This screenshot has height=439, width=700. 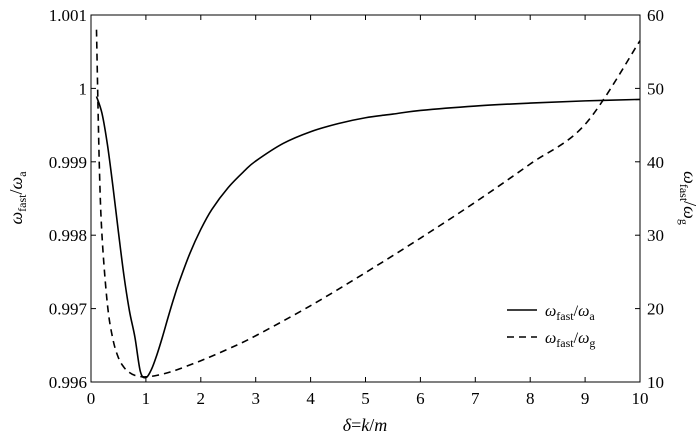 What do you see at coordinates (585, 398) in the screenshot?
I see `x-tick-label: 9` at bounding box center [585, 398].